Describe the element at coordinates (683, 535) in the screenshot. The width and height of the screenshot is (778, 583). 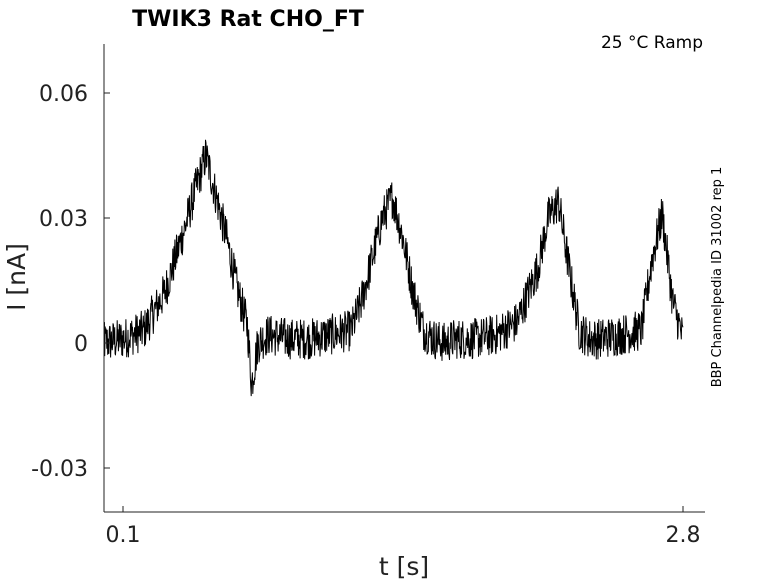
I see `x-tick-label: 2.8` at that location.